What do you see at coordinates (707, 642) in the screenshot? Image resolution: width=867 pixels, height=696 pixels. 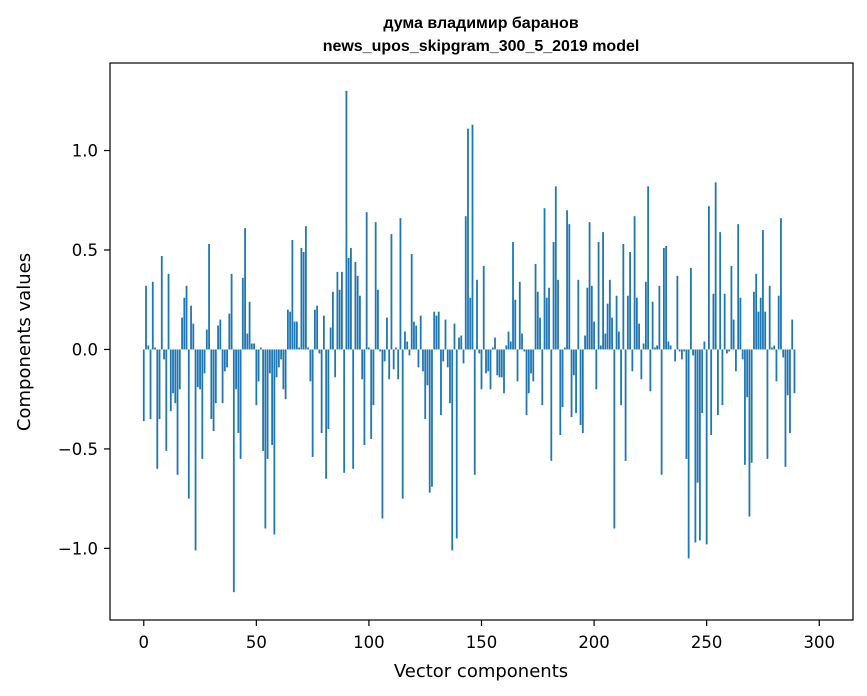 I see `x-tick-label: 250` at bounding box center [707, 642].